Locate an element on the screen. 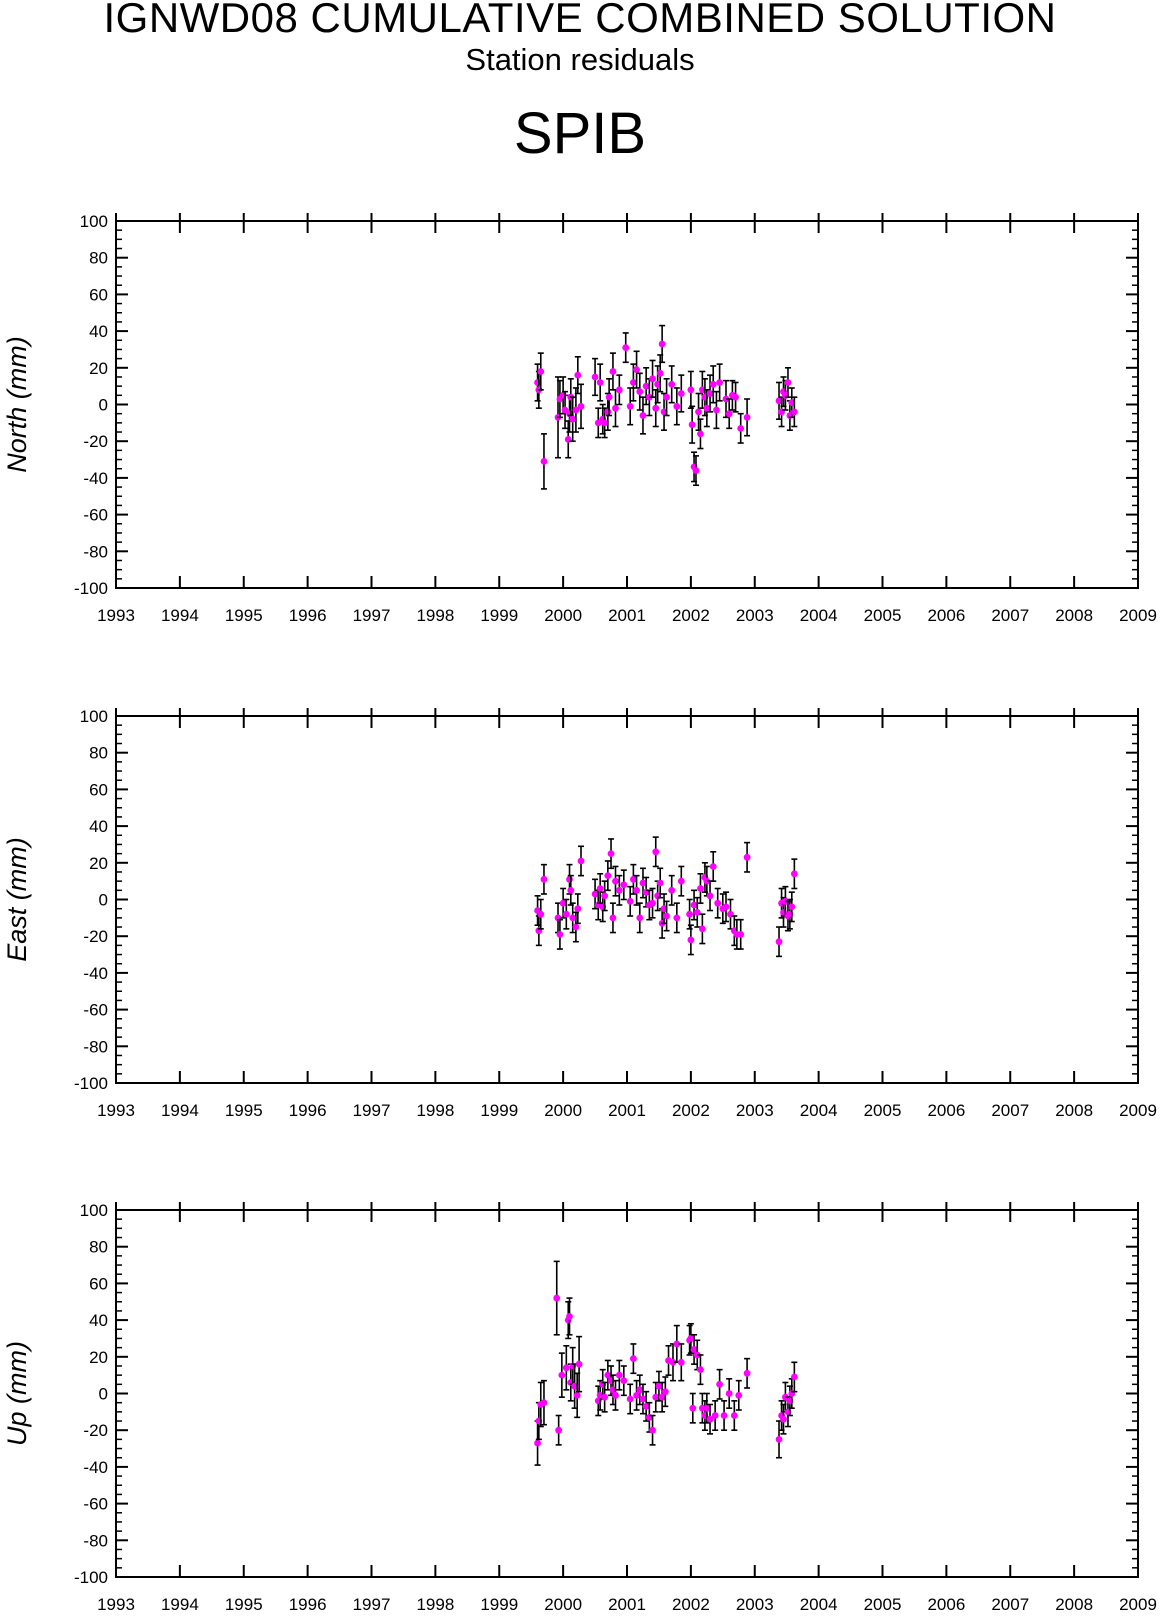 This screenshot has width=1160, height=1621. x-tick-label: 1999 is located at coordinates (499, 1604).